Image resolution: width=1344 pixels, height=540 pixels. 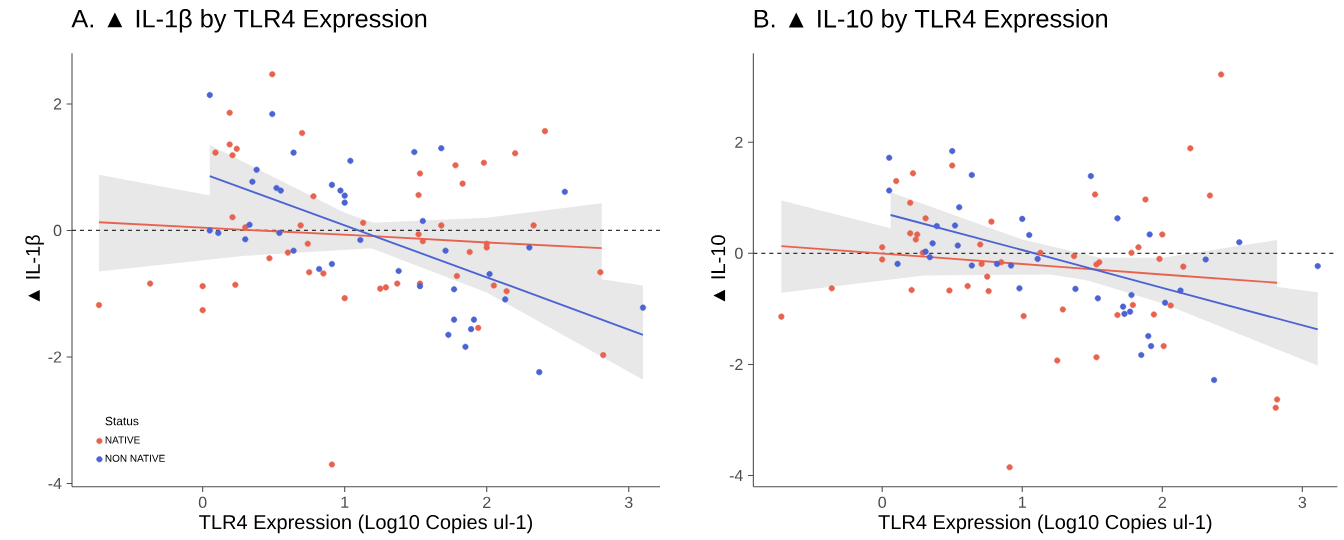 I want to click on legend-title: Status, so click(x=122, y=421).